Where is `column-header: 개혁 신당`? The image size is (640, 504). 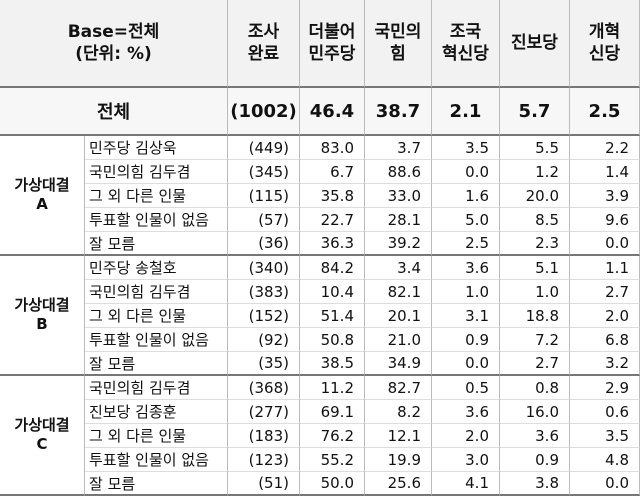 column-header: 개혁 신당 is located at coordinates (605, 44).